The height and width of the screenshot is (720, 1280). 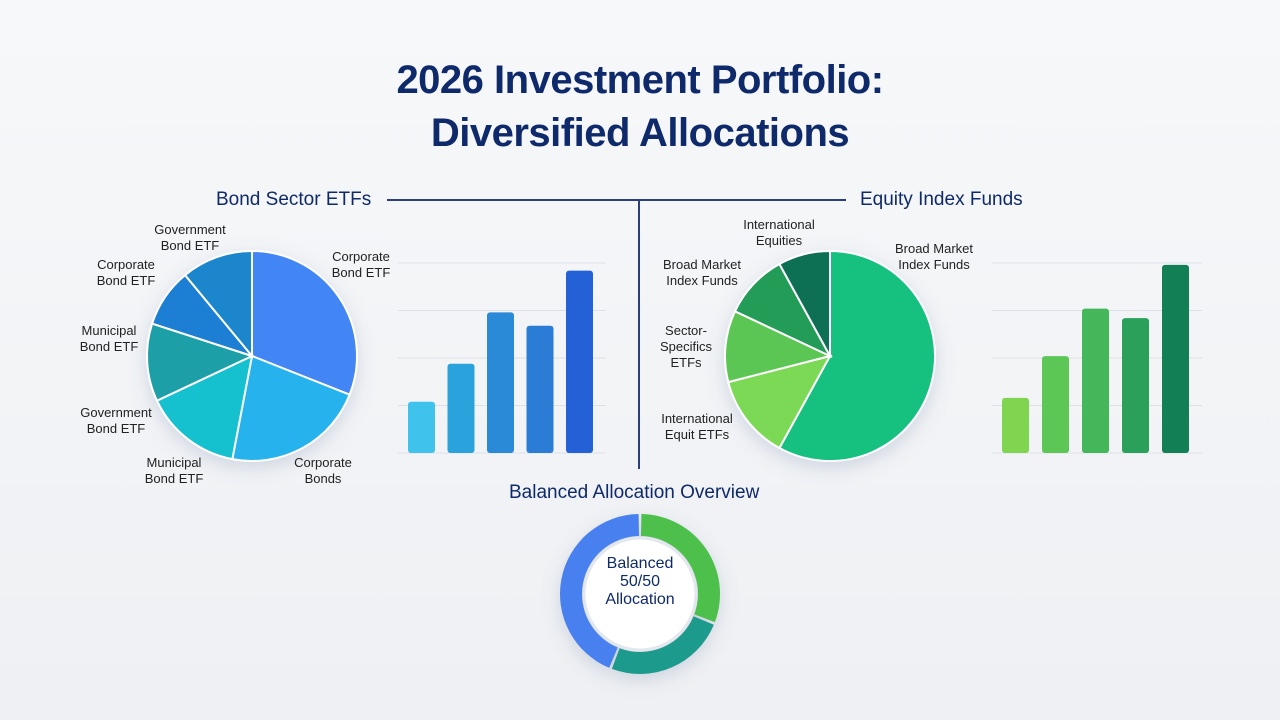 What do you see at coordinates (934, 256) in the screenshot?
I see `equity-pie-label-3: Broad Market Index Funds` at bounding box center [934, 256].